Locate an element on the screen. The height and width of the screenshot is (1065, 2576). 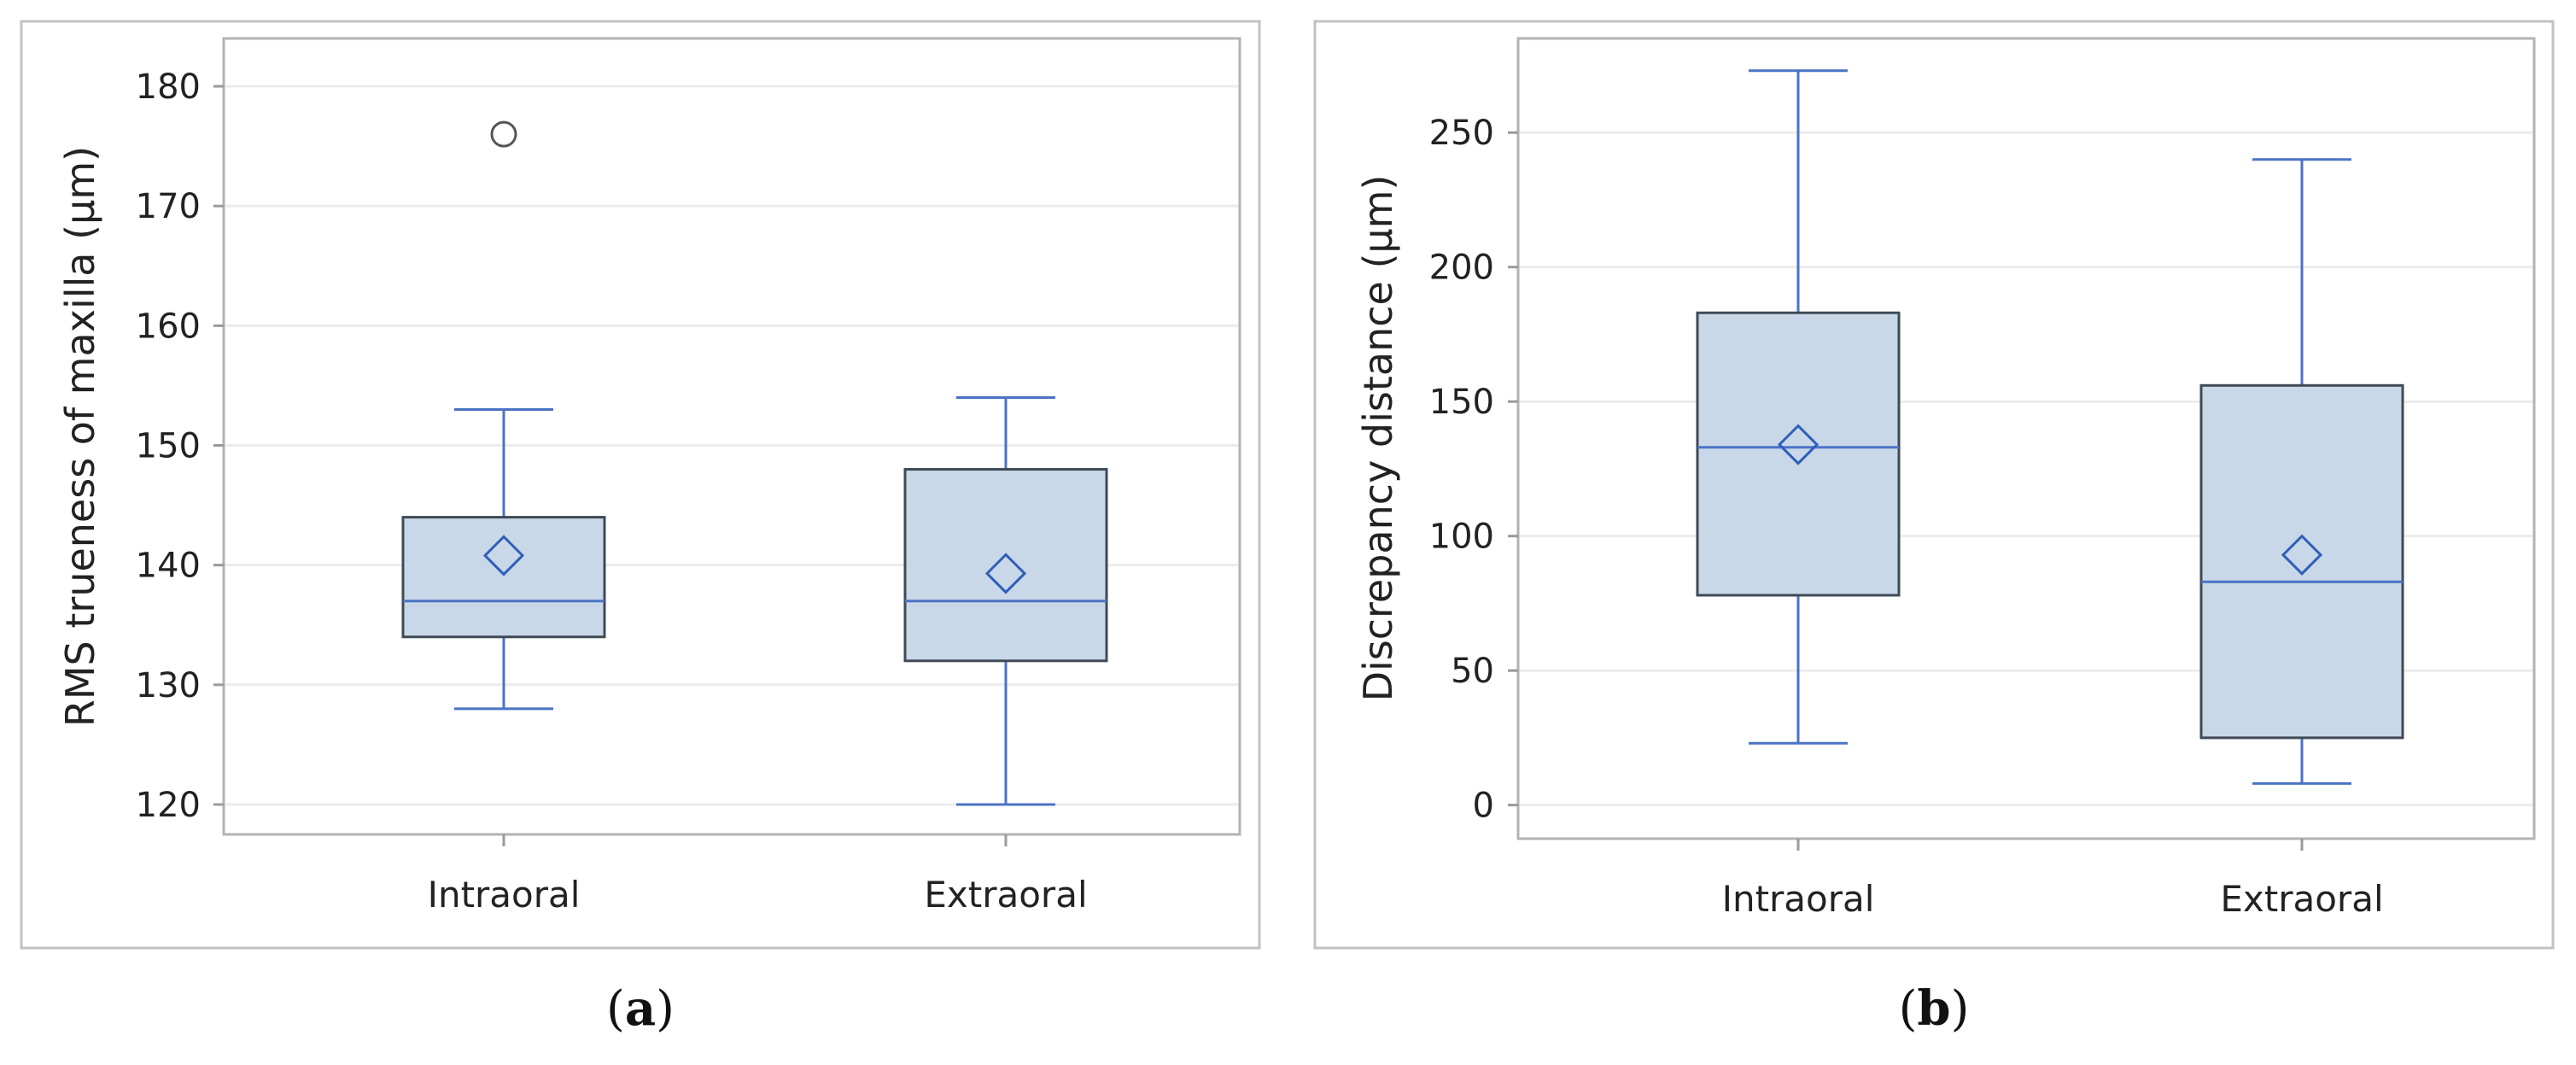
outlier-point is located at coordinates (503, 134).